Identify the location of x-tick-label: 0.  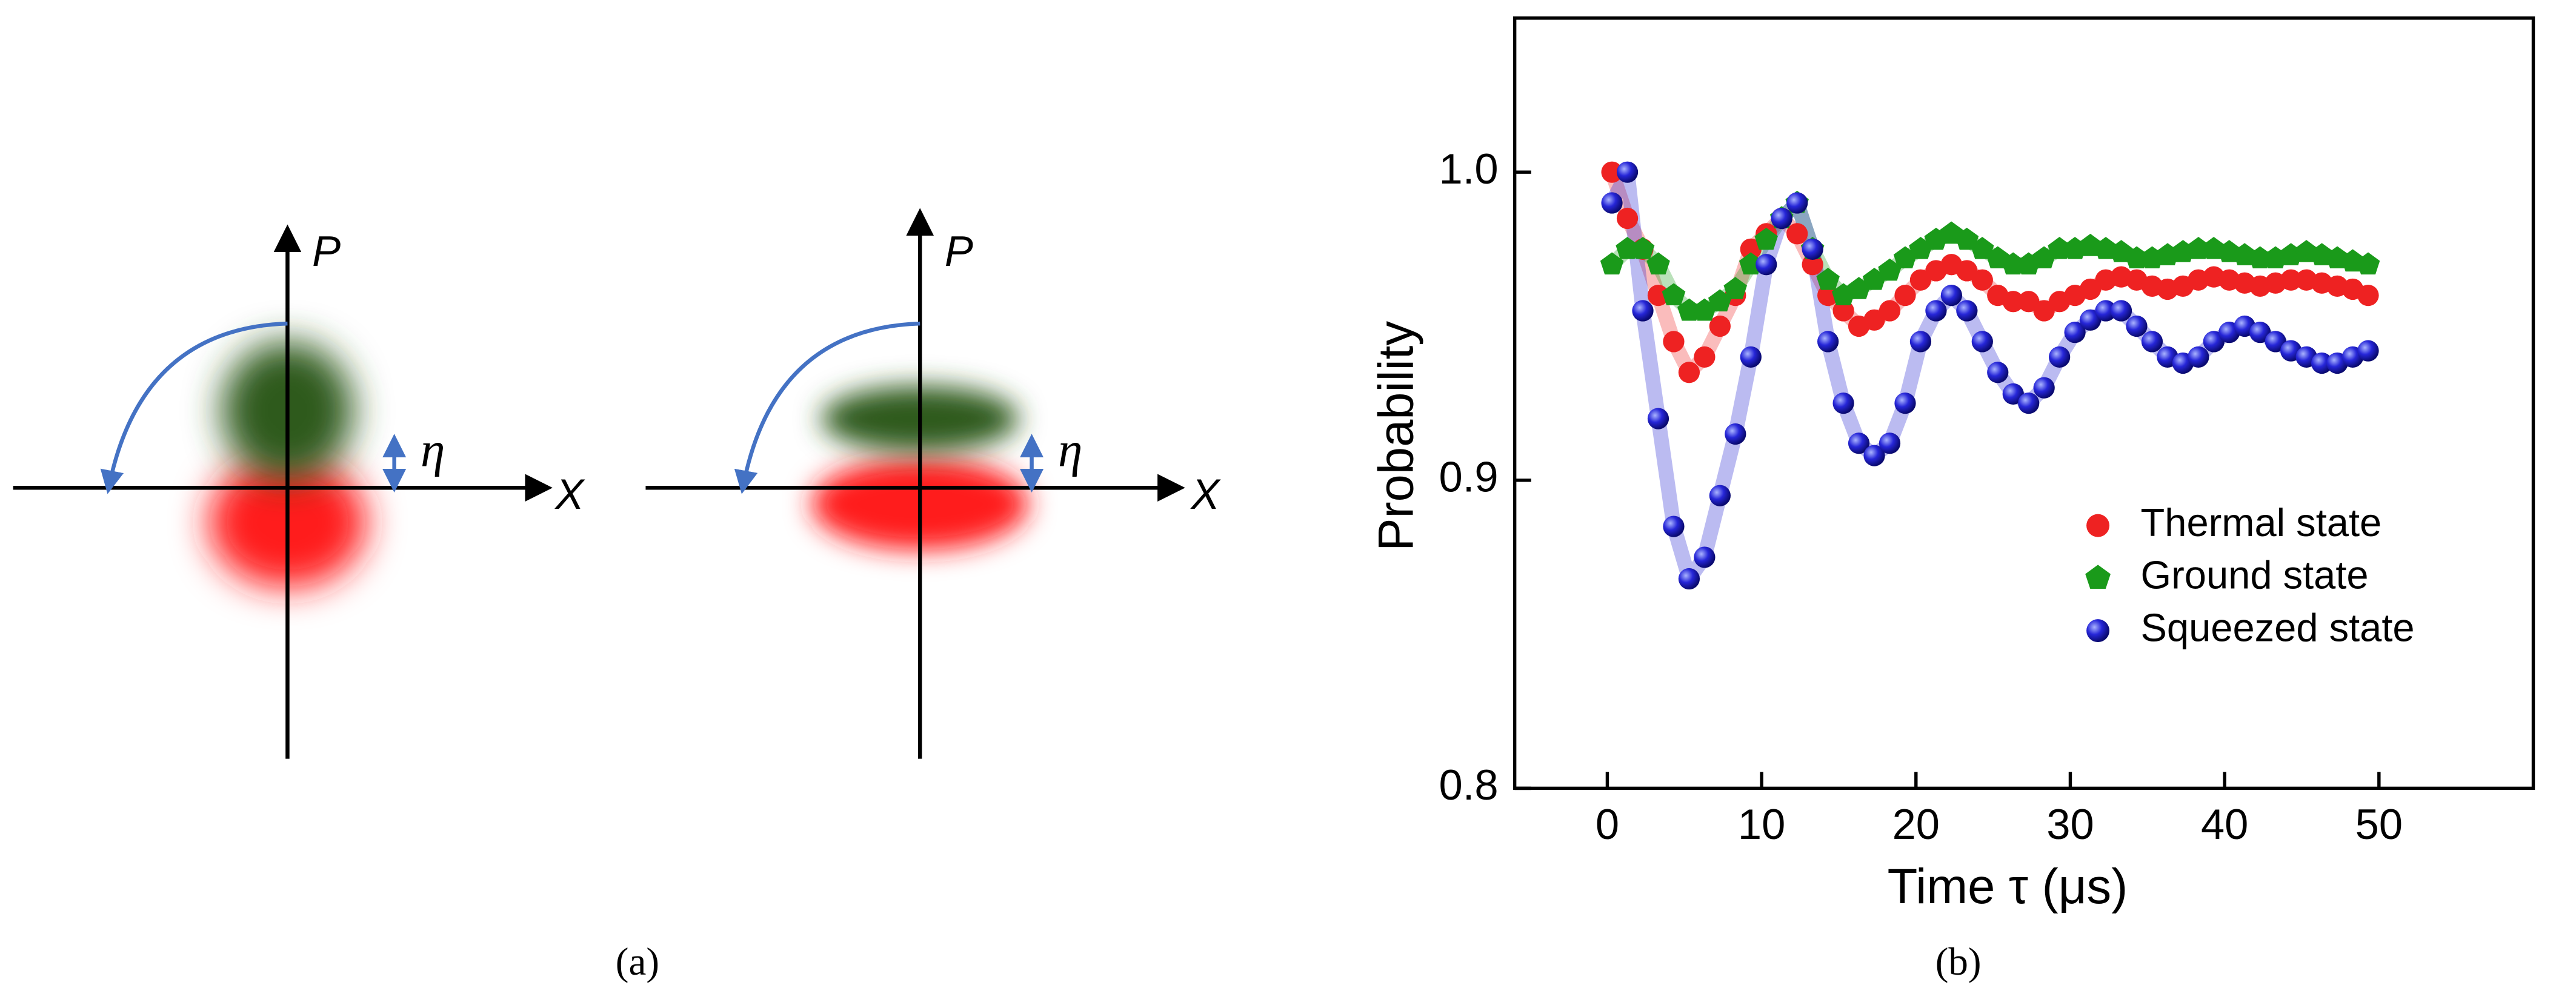
(1607, 824).